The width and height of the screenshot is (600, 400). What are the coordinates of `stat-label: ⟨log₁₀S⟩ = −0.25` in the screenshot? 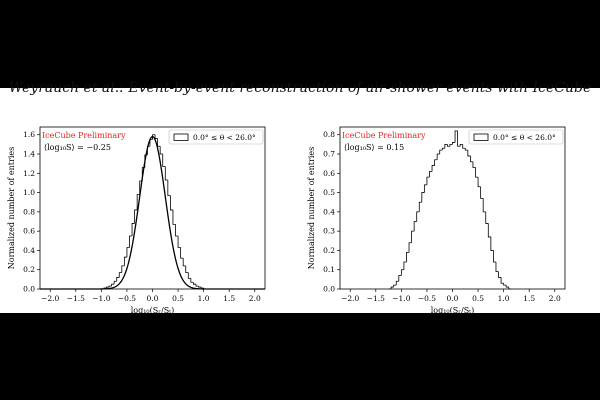 It's located at (77, 147).